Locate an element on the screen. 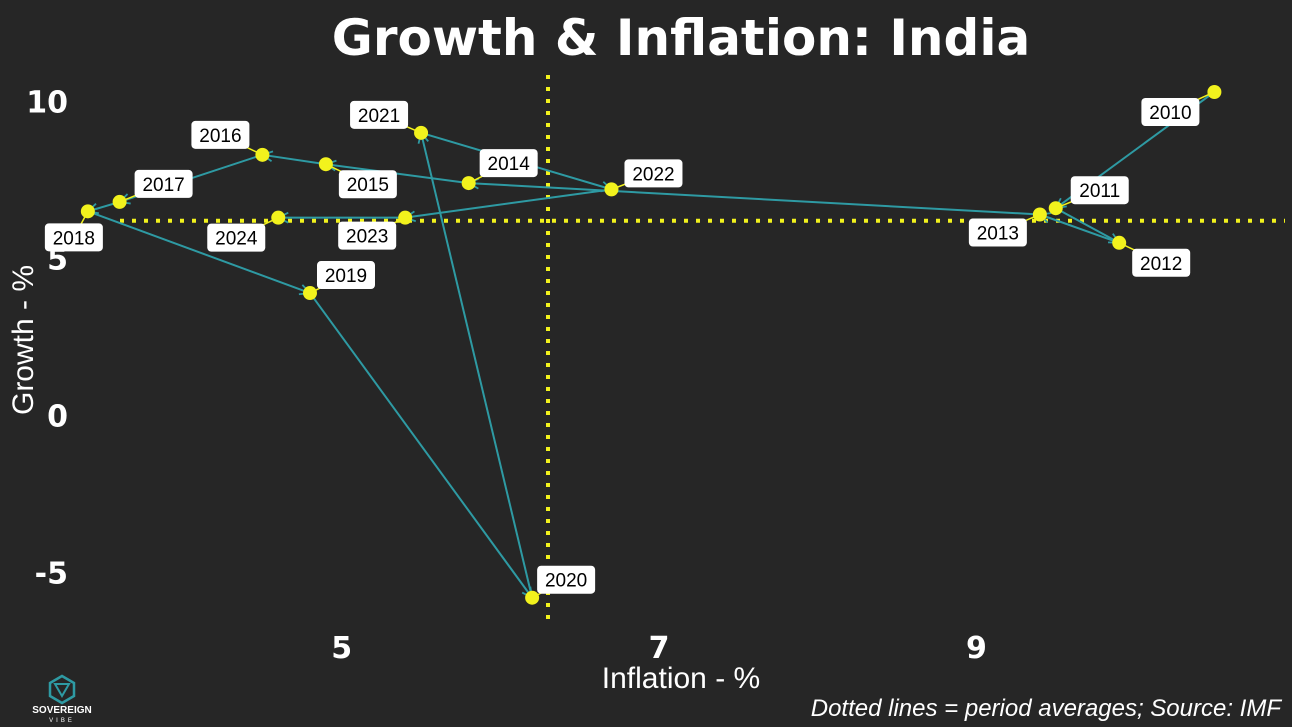  label-text-2016: 2016 is located at coordinates (220, 136).